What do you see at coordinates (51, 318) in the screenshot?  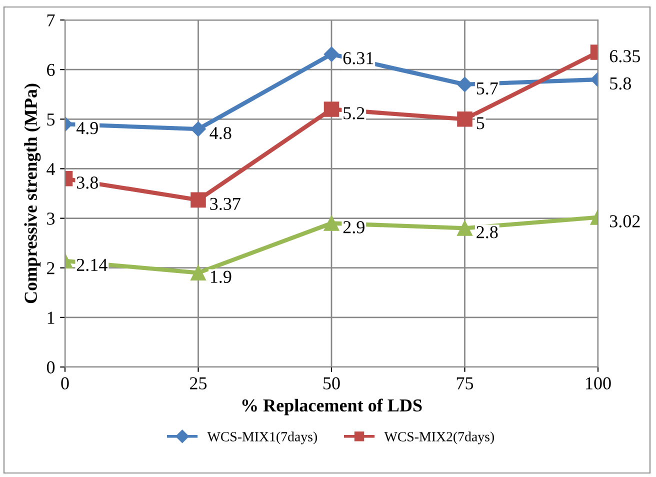 I see `y-tick-label: 1` at bounding box center [51, 318].